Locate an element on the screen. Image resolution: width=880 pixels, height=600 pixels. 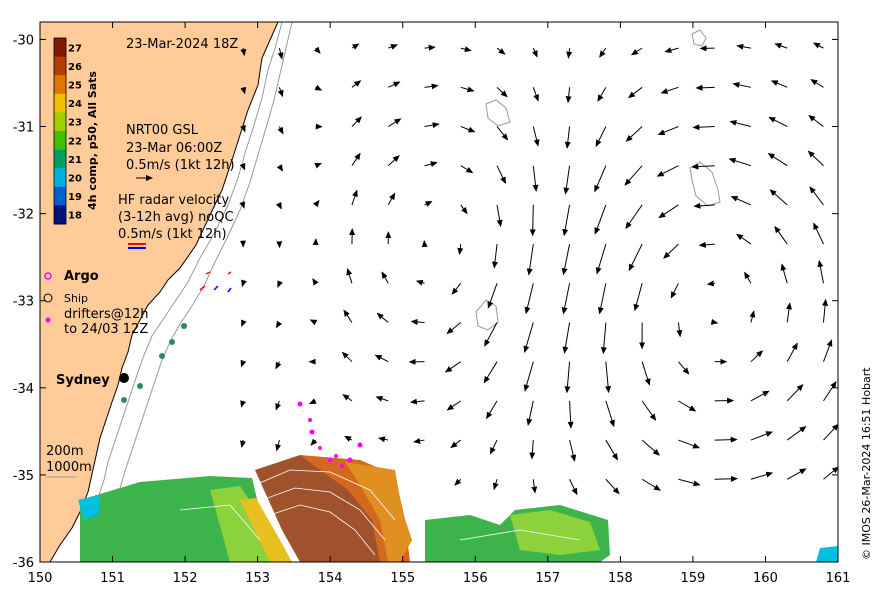
hf-radar-vectors is located at coordinates (215, 282).